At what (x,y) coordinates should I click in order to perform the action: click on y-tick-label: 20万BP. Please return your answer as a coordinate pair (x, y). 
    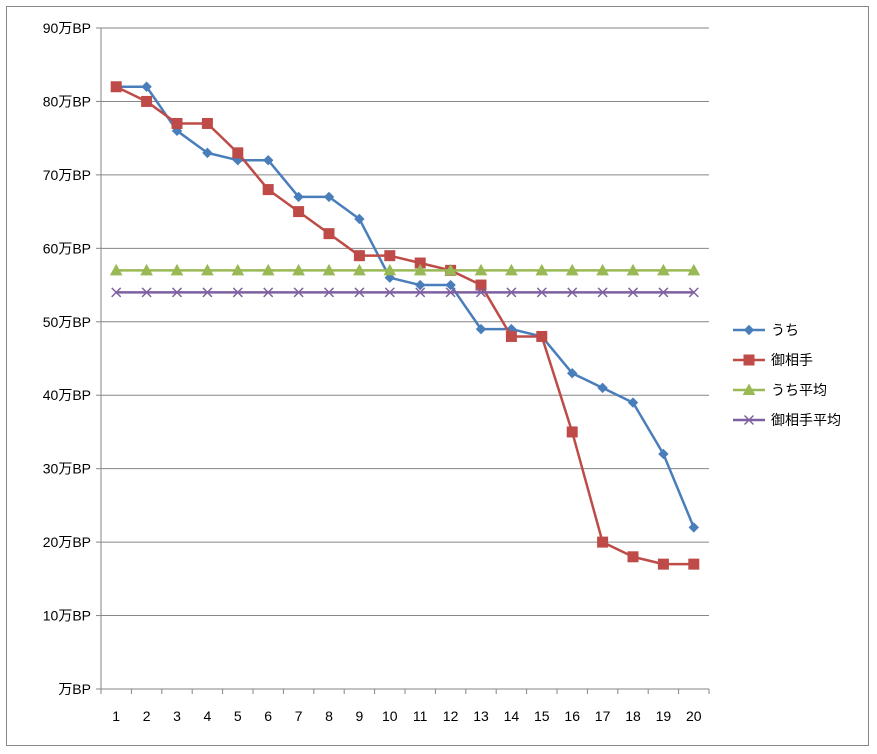
    Looking at the image, I should click on (67, 542).